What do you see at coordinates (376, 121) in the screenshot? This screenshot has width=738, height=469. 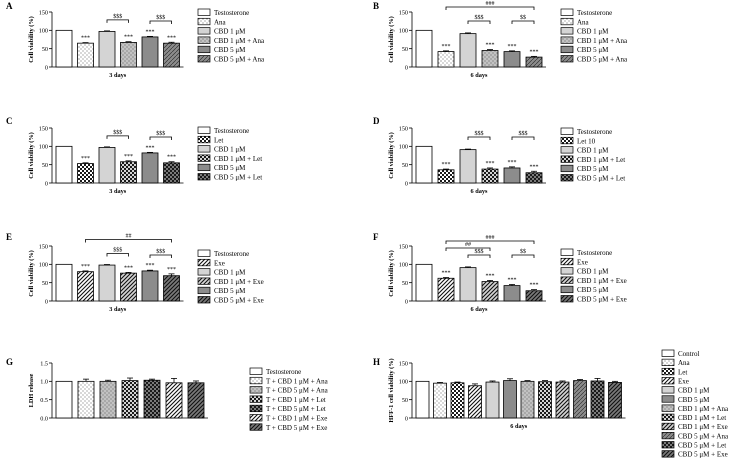 I see `panel-label: D` at bounding box center [376, 121].